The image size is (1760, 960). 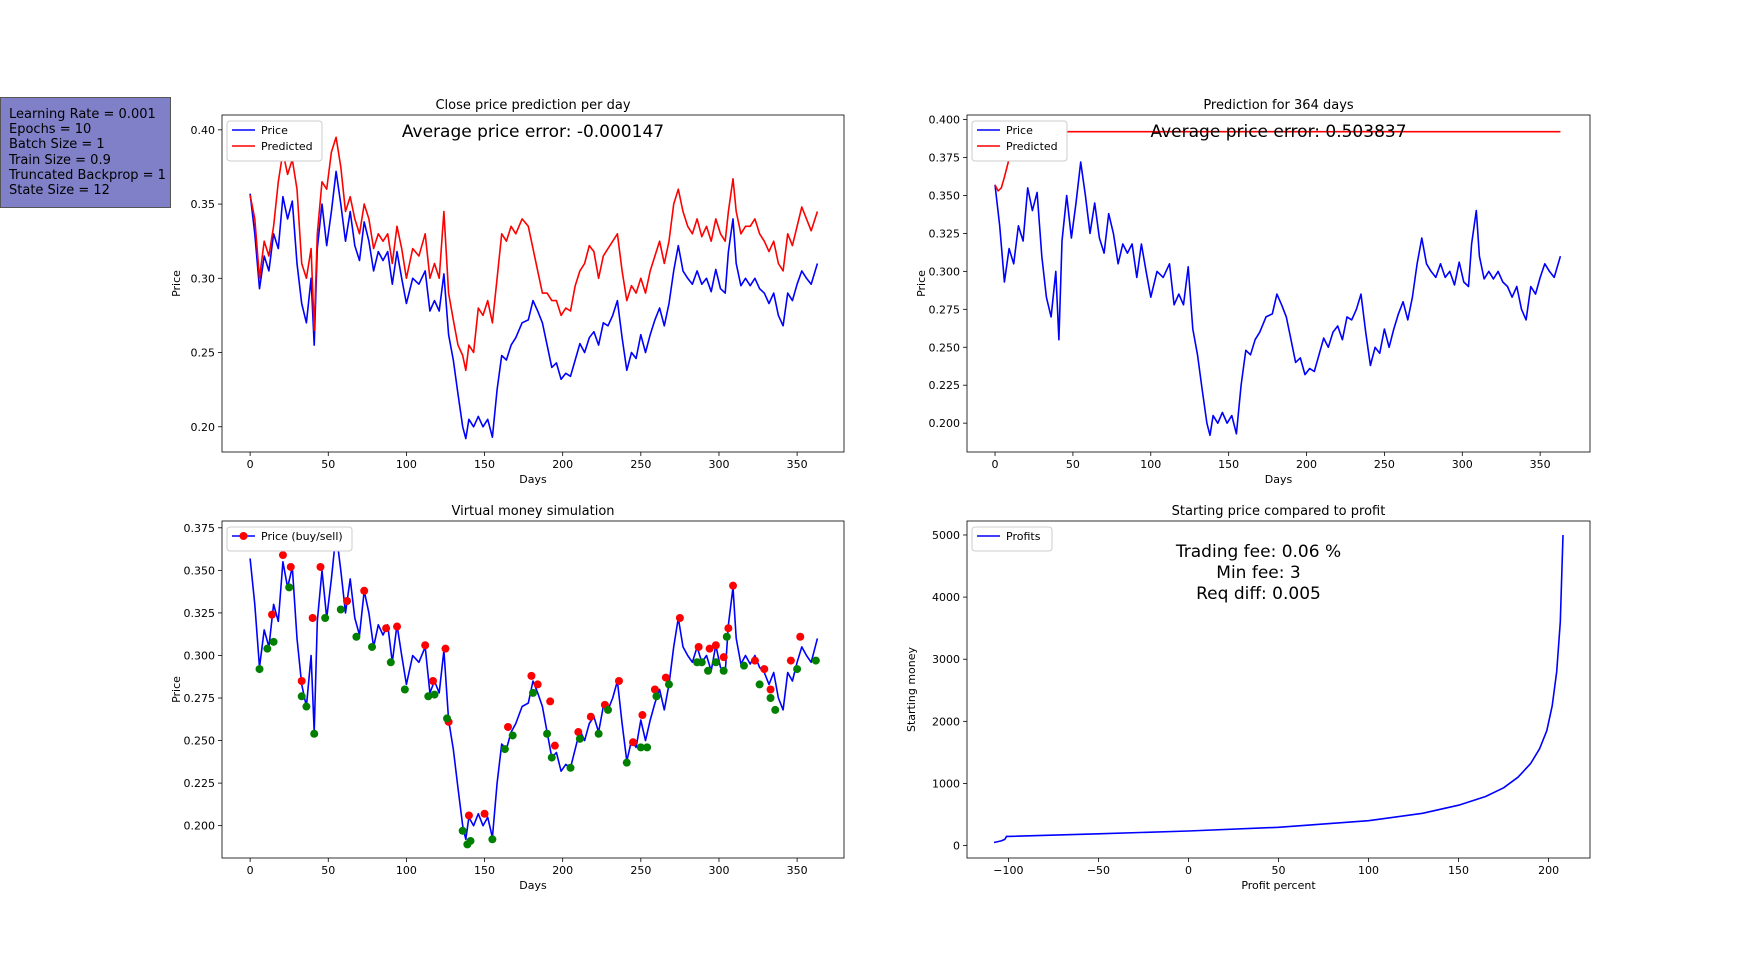 What do you see at coordinates (200, 655) in the screenshot?
I see `y-tick-label: 0.300` at bounding box center [200, 655].